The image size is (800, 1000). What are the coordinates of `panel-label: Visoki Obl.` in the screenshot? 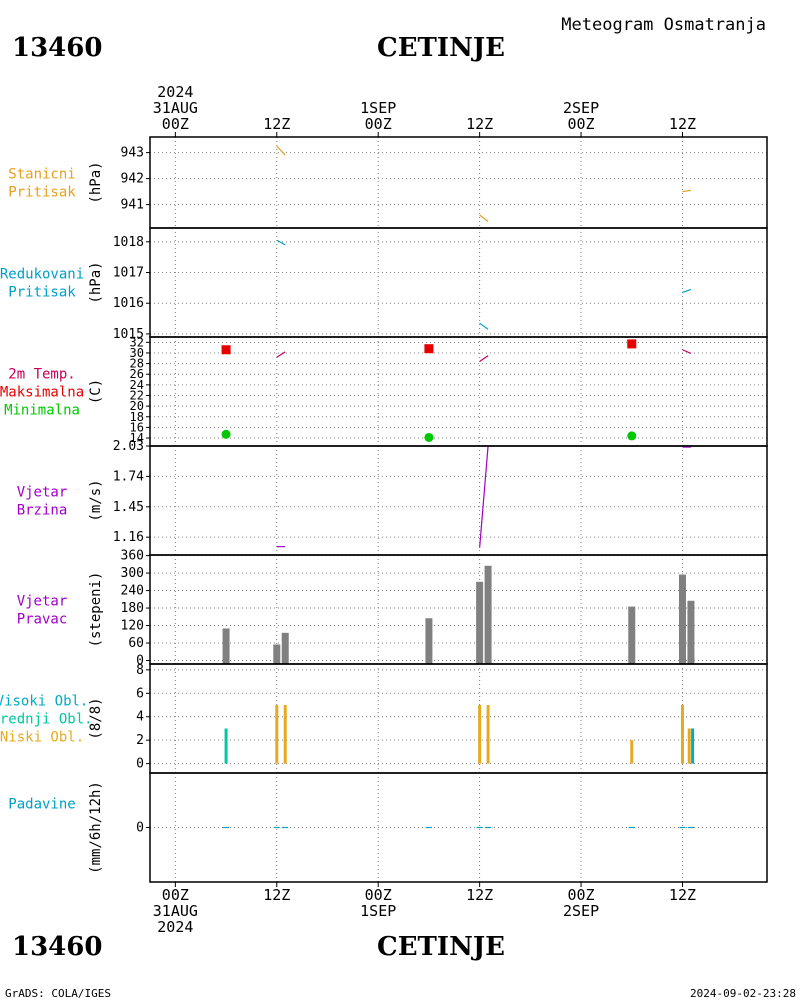 It's located at (44, 702).